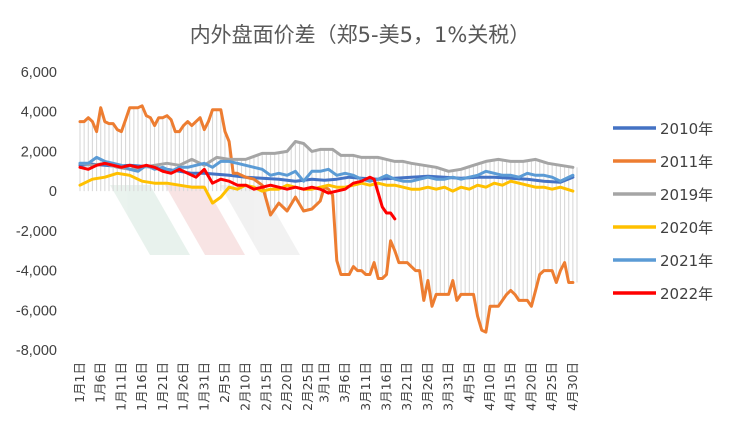  I want to click on watermark-shape-red, so click(205, 220).